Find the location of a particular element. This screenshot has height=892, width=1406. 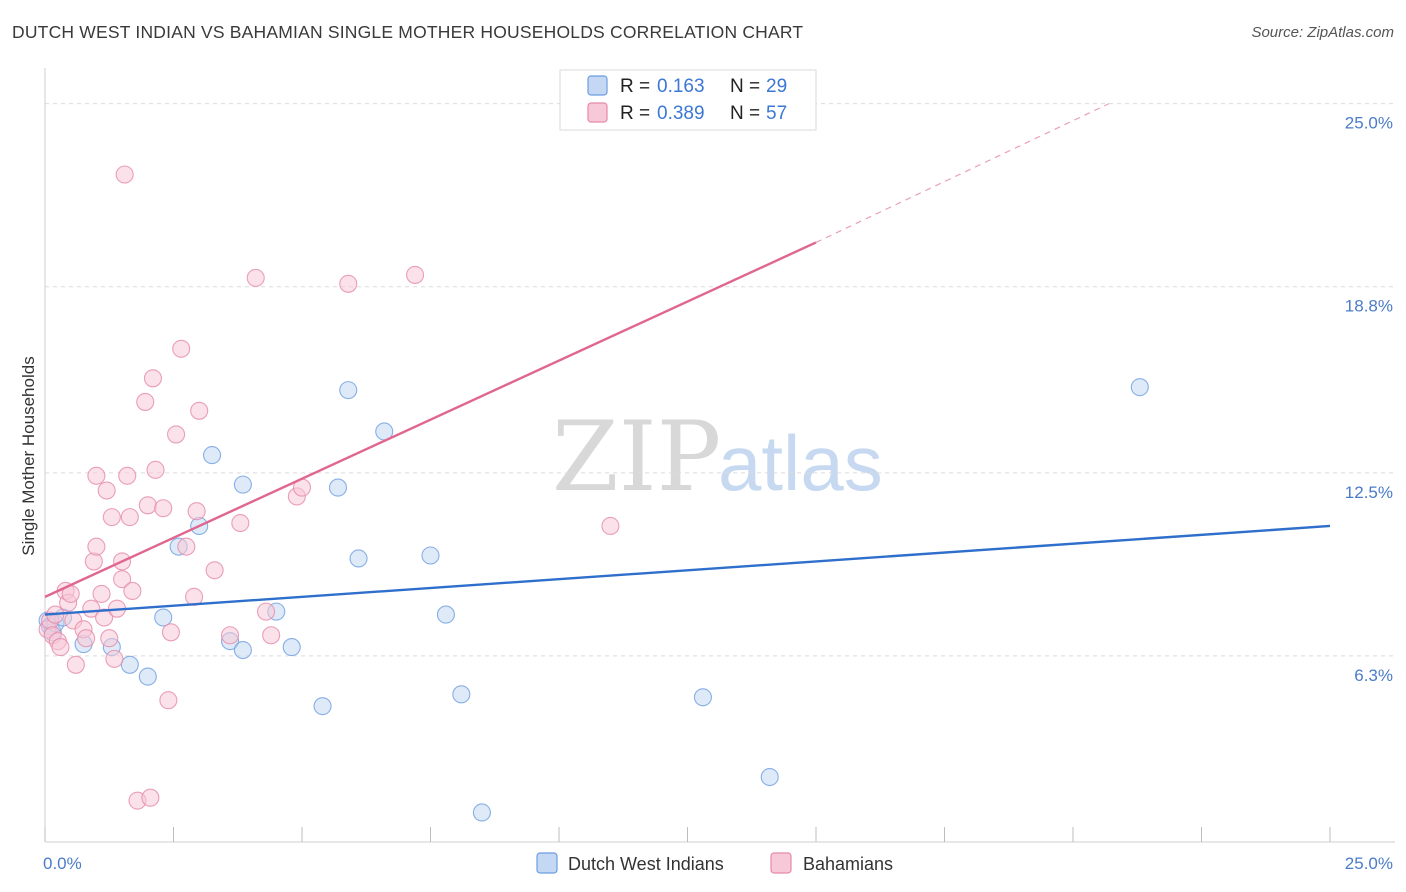

y-axis-title: Single Mother Households is located at coordinates (28, 455).